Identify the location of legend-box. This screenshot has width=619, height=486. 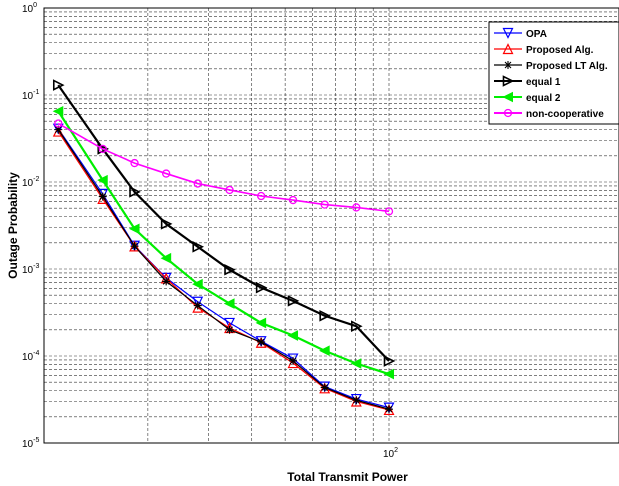
(553, 73).